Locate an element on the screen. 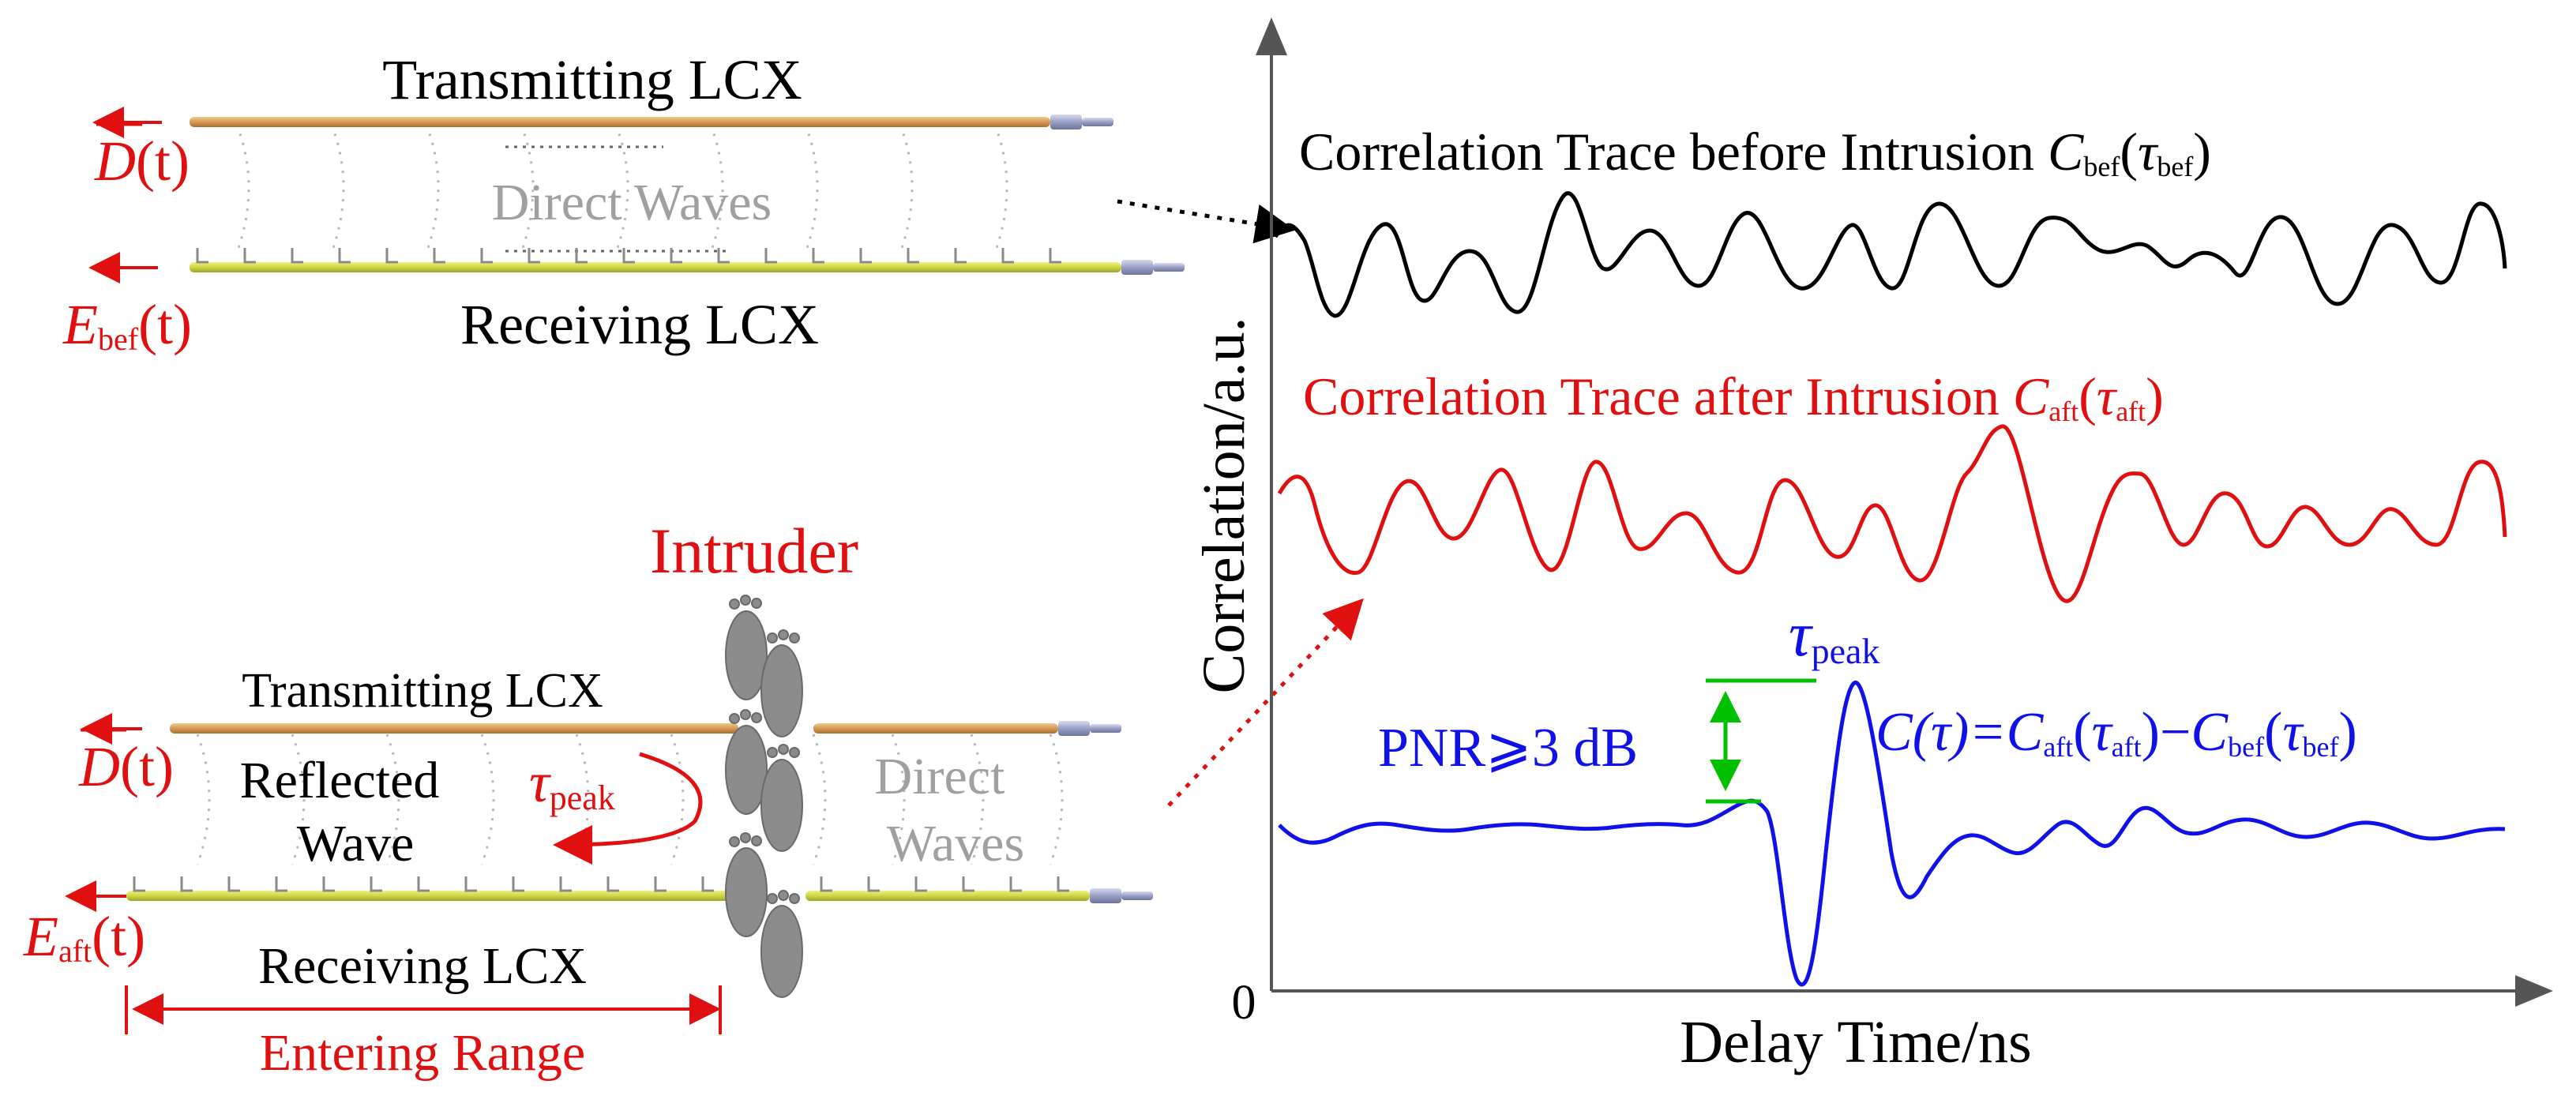  bottom-output-sub: aft is located at coordinates (75, 951).